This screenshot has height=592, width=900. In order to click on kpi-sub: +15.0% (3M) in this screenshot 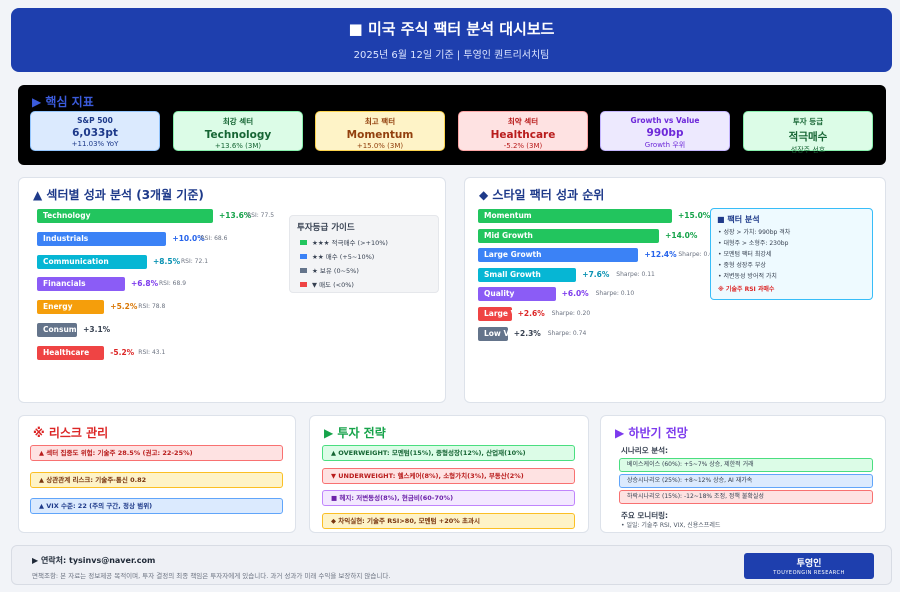, I will do `click(380, 146)`.